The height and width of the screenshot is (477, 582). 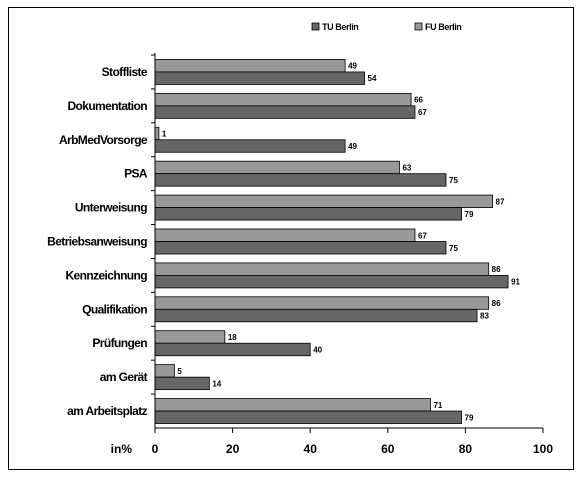 I want to click on legend-label: FU Berlin, so click(x=443, y=27).